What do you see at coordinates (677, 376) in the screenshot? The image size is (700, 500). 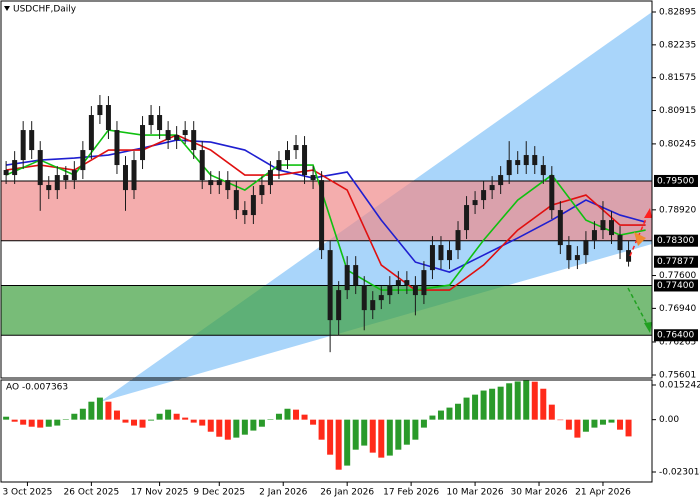 I see `y-tick-label: 0.75601` at bounding box center [677, 376].